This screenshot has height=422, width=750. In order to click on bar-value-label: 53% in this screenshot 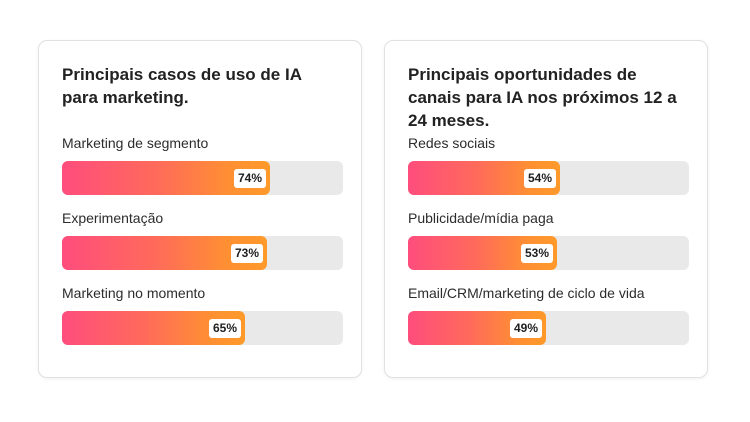, I will do `click(537, 253)`.